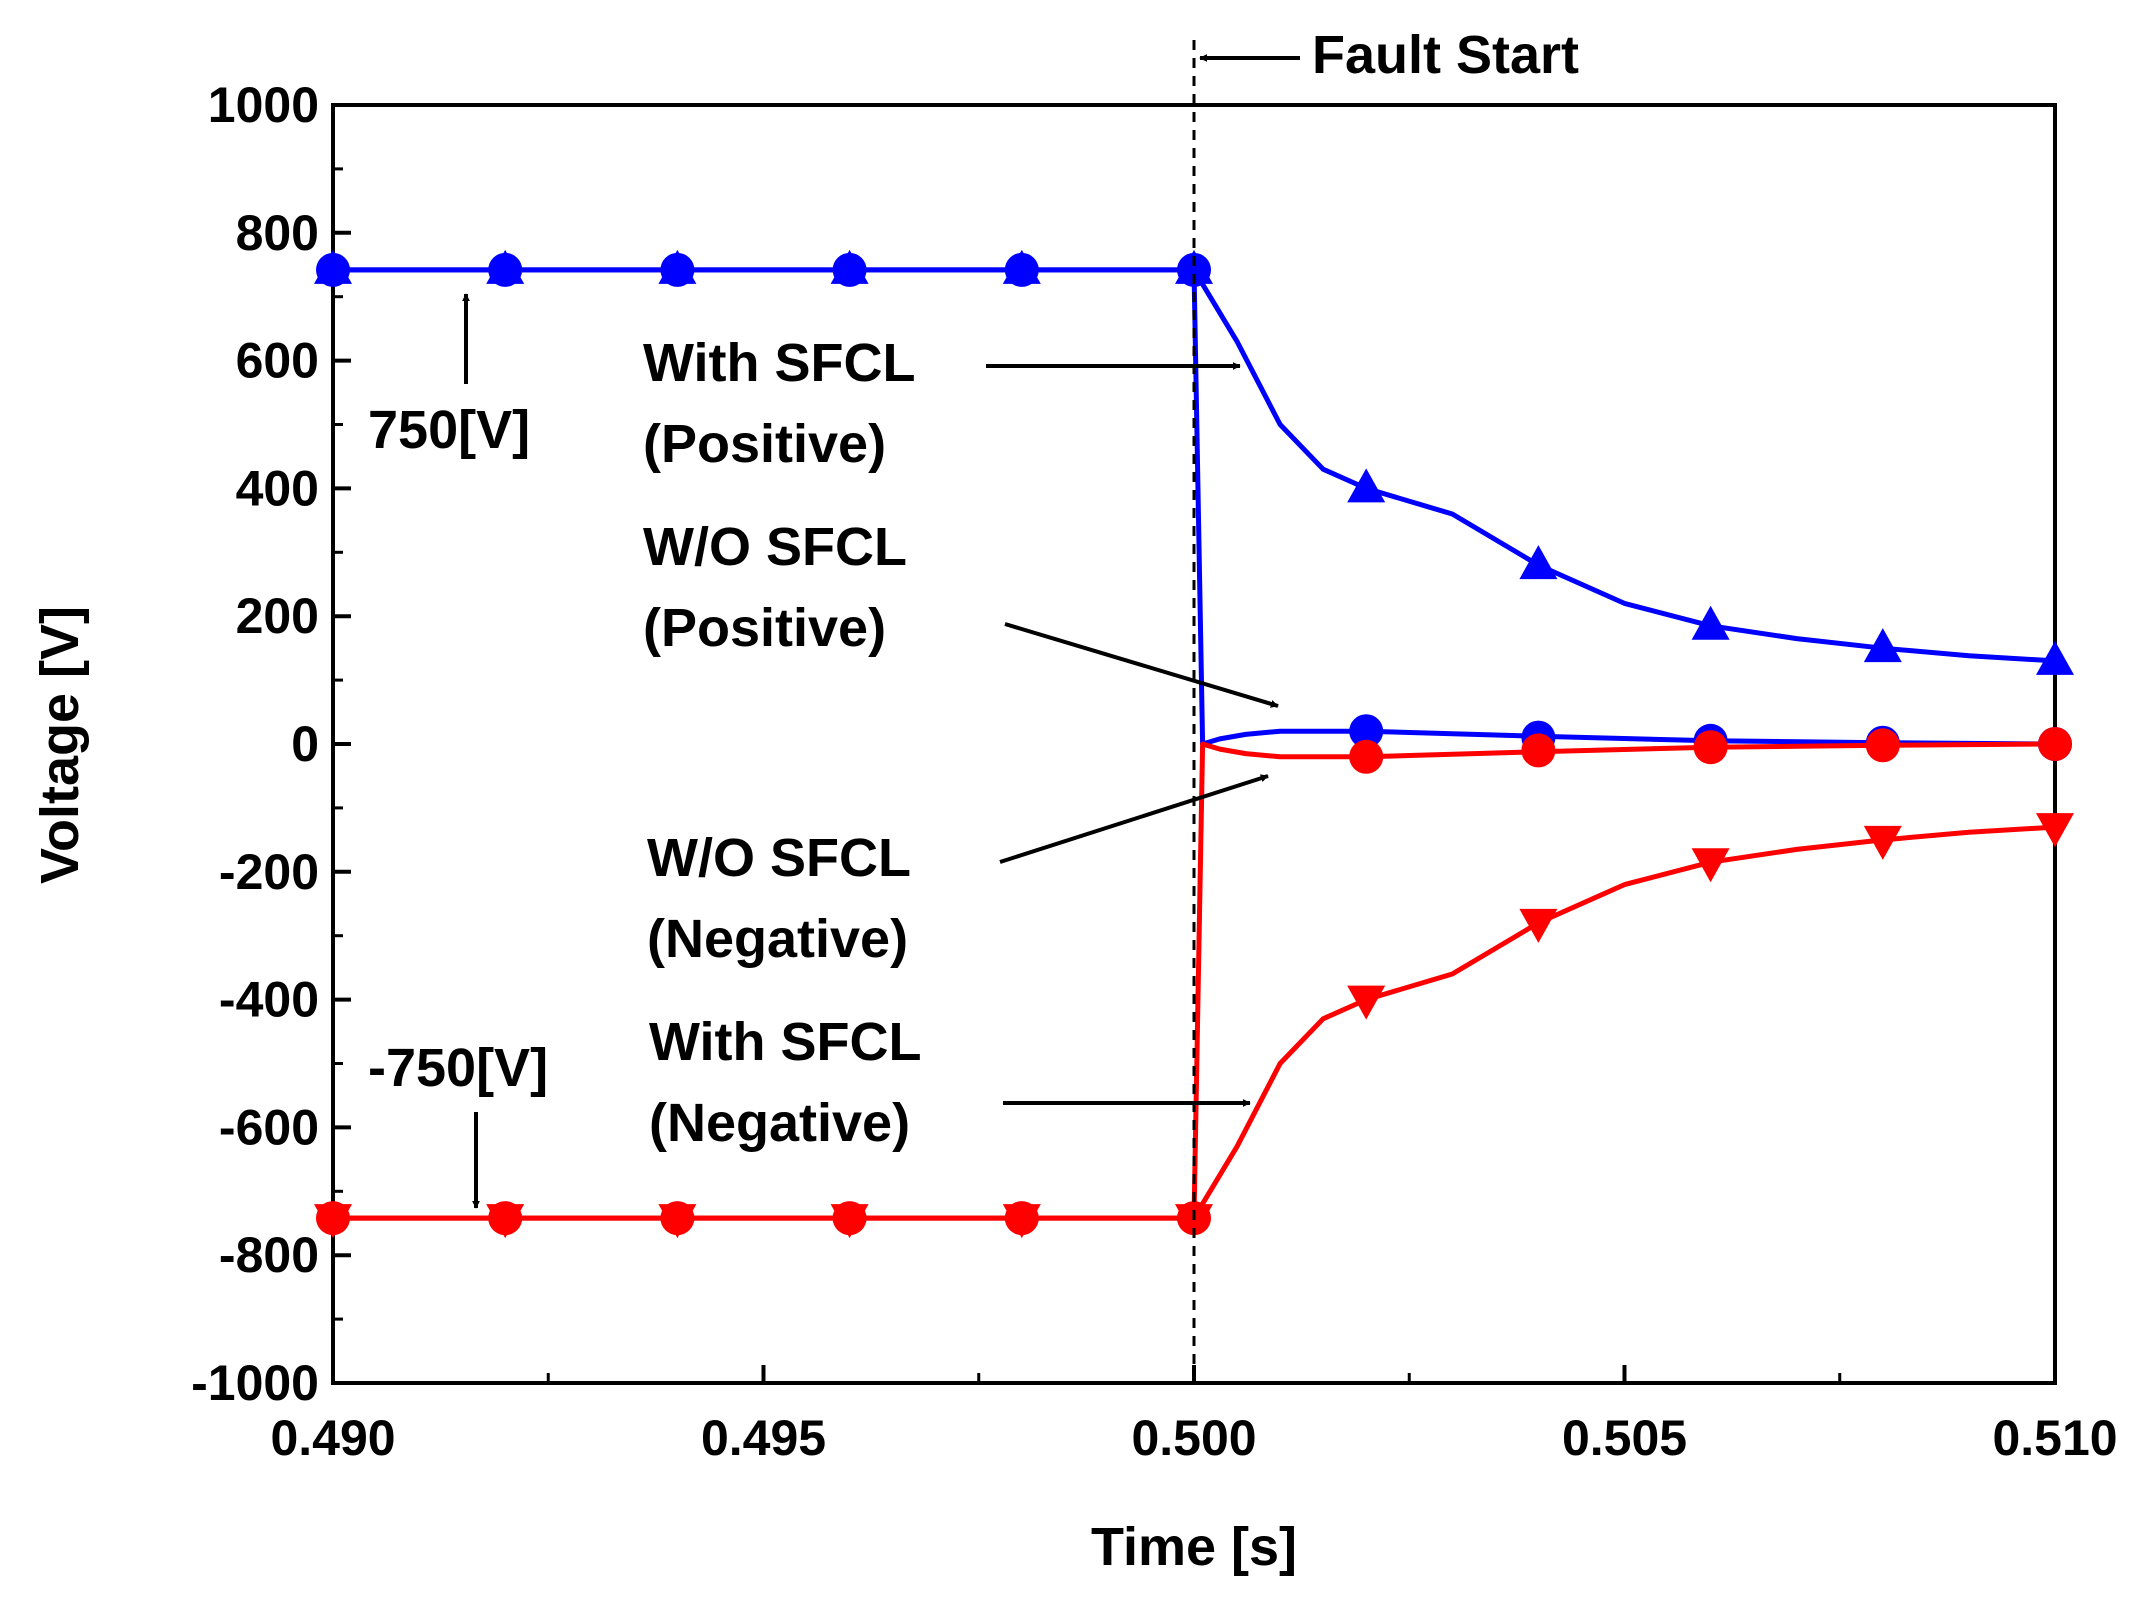 This screenshot has width=2150, height=1599. What do you see at coordinates (449, 430) in the screenshot?
I see `pos-level-label: 750[V]` at bounding box center [449, 430].